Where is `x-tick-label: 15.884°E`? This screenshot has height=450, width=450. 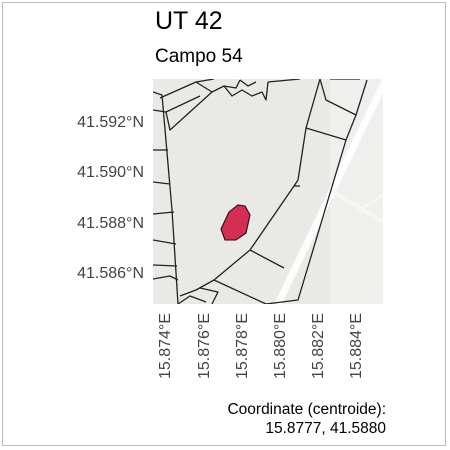 x-tick-label: 15.884°E is located at coordinates (356, 346).